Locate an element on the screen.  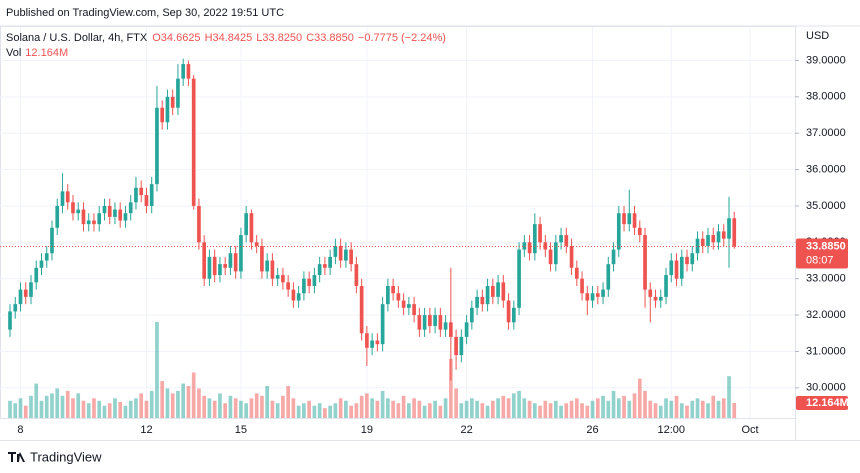
currency: USD is located at coordinates (817, 36).